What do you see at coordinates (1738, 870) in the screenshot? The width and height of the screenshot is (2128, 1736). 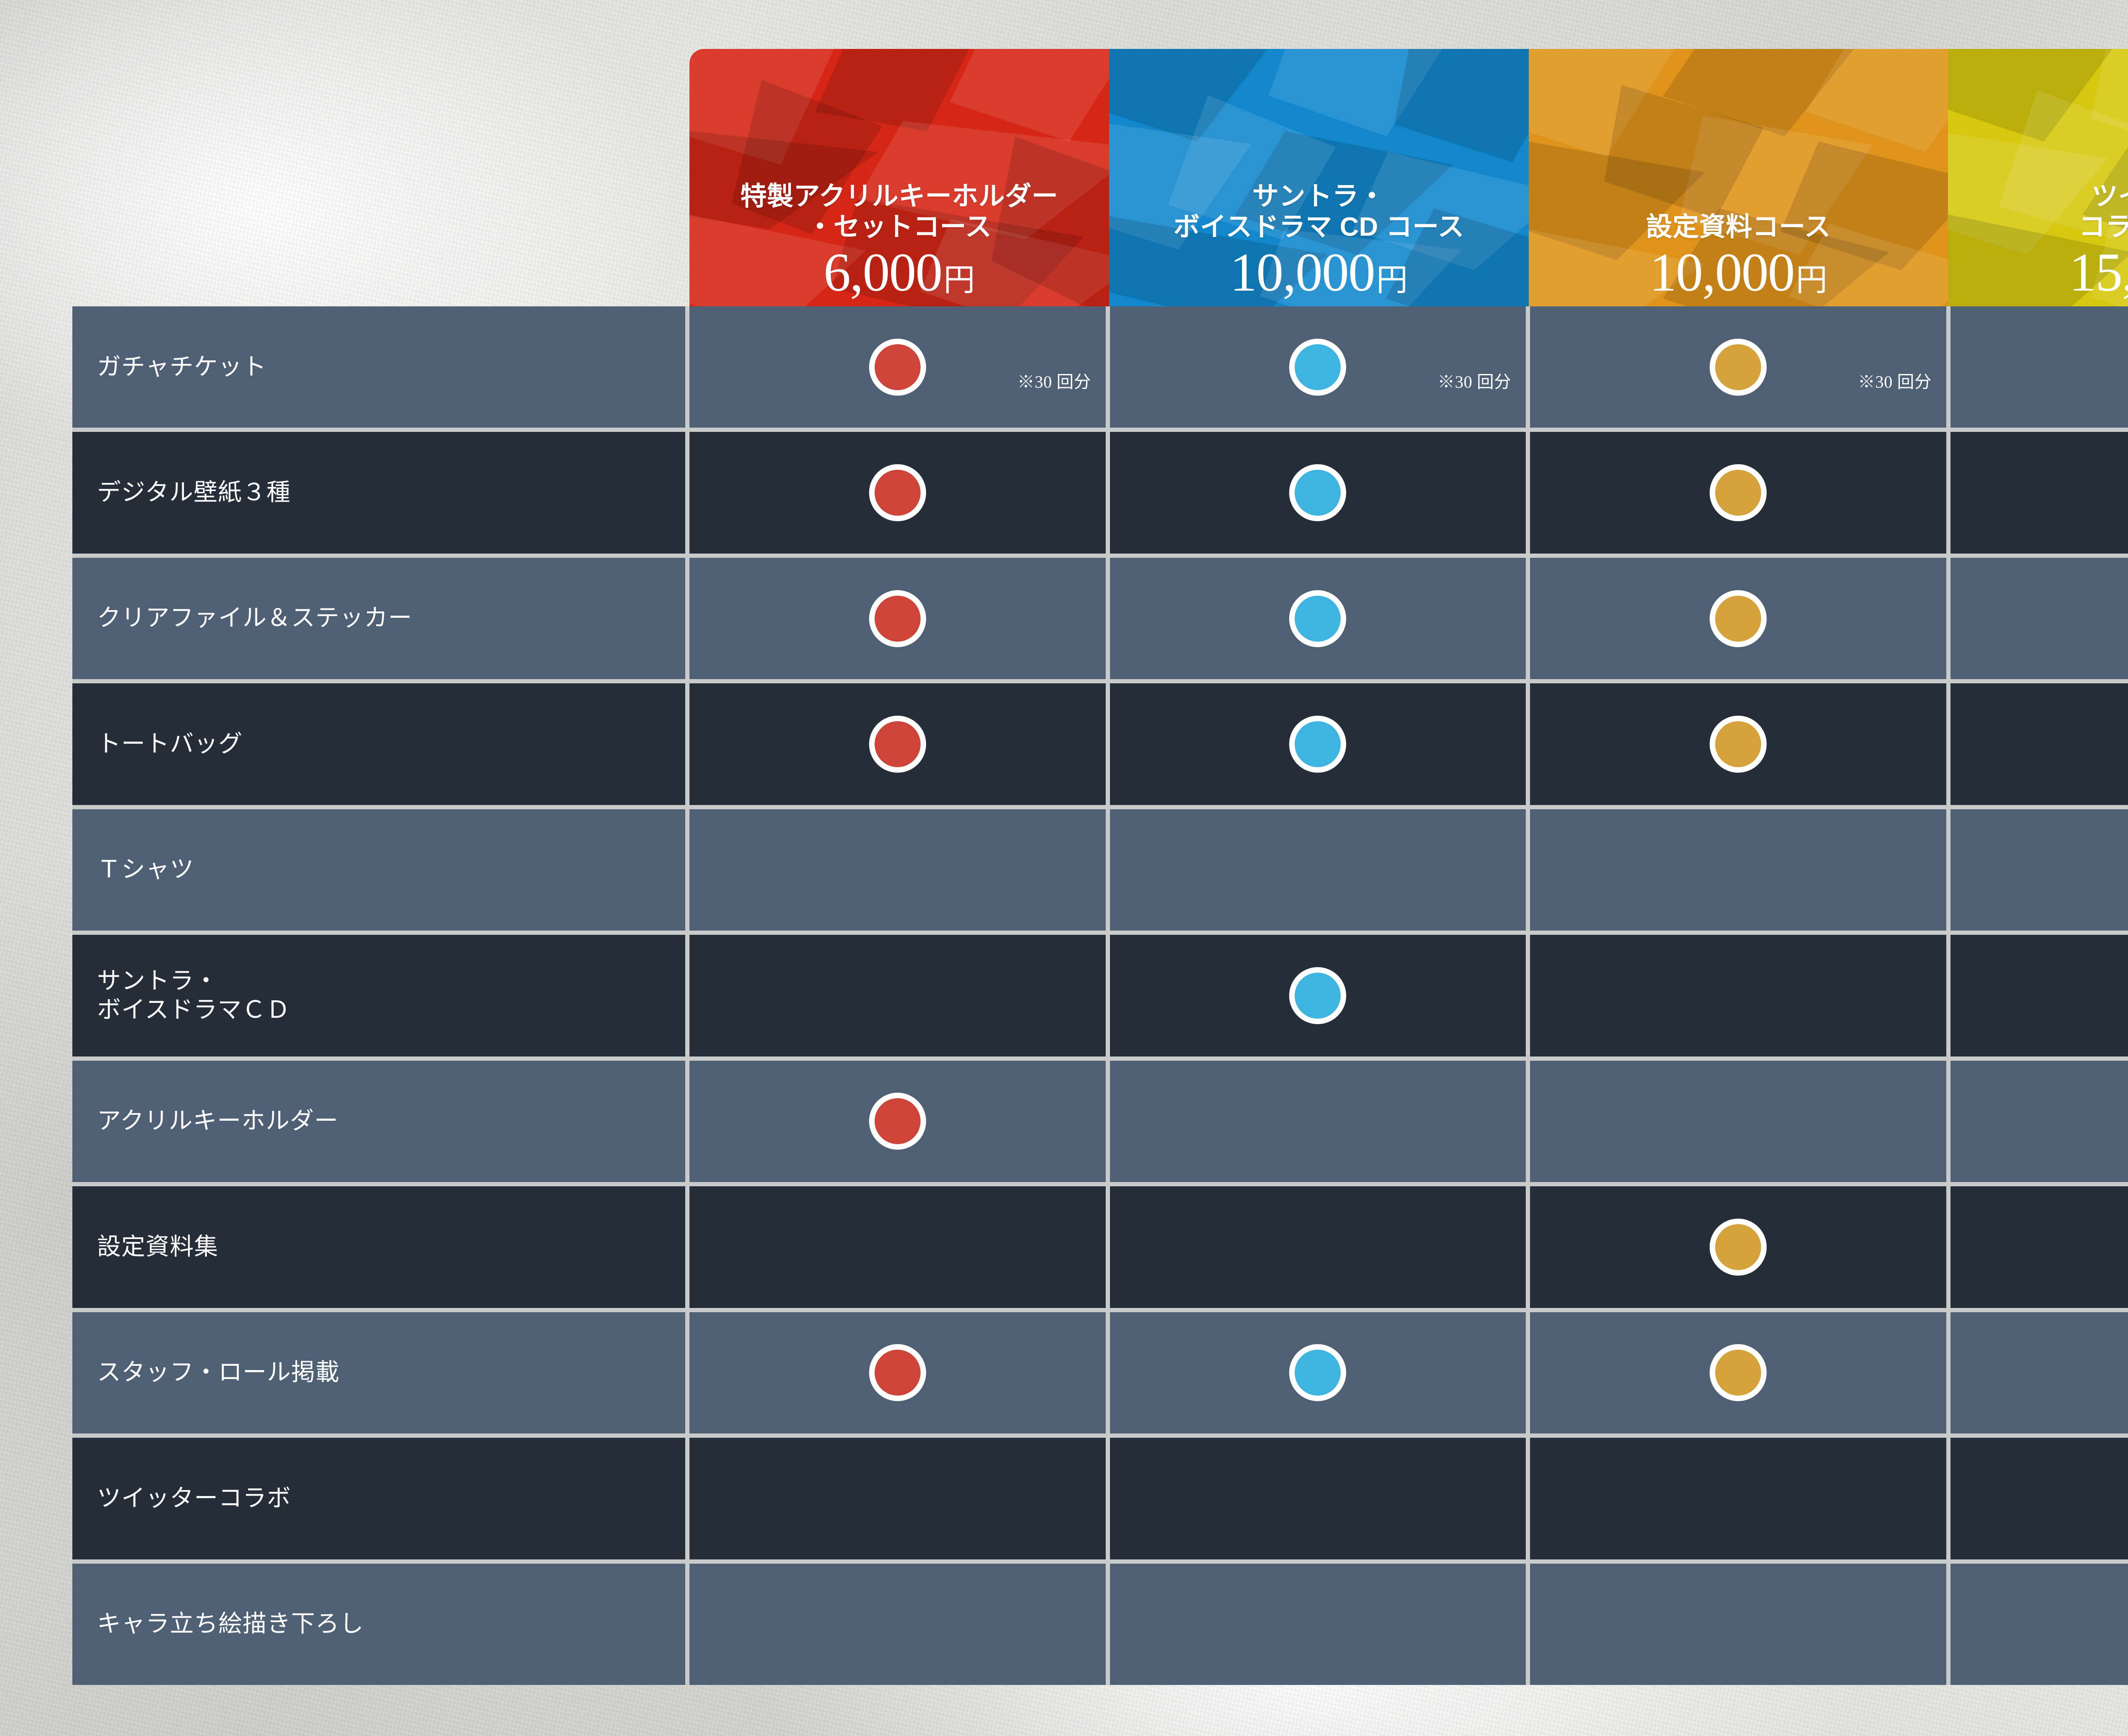 I see `cell-t-shirt-setting-materials` at bounding box center [1738, 870].